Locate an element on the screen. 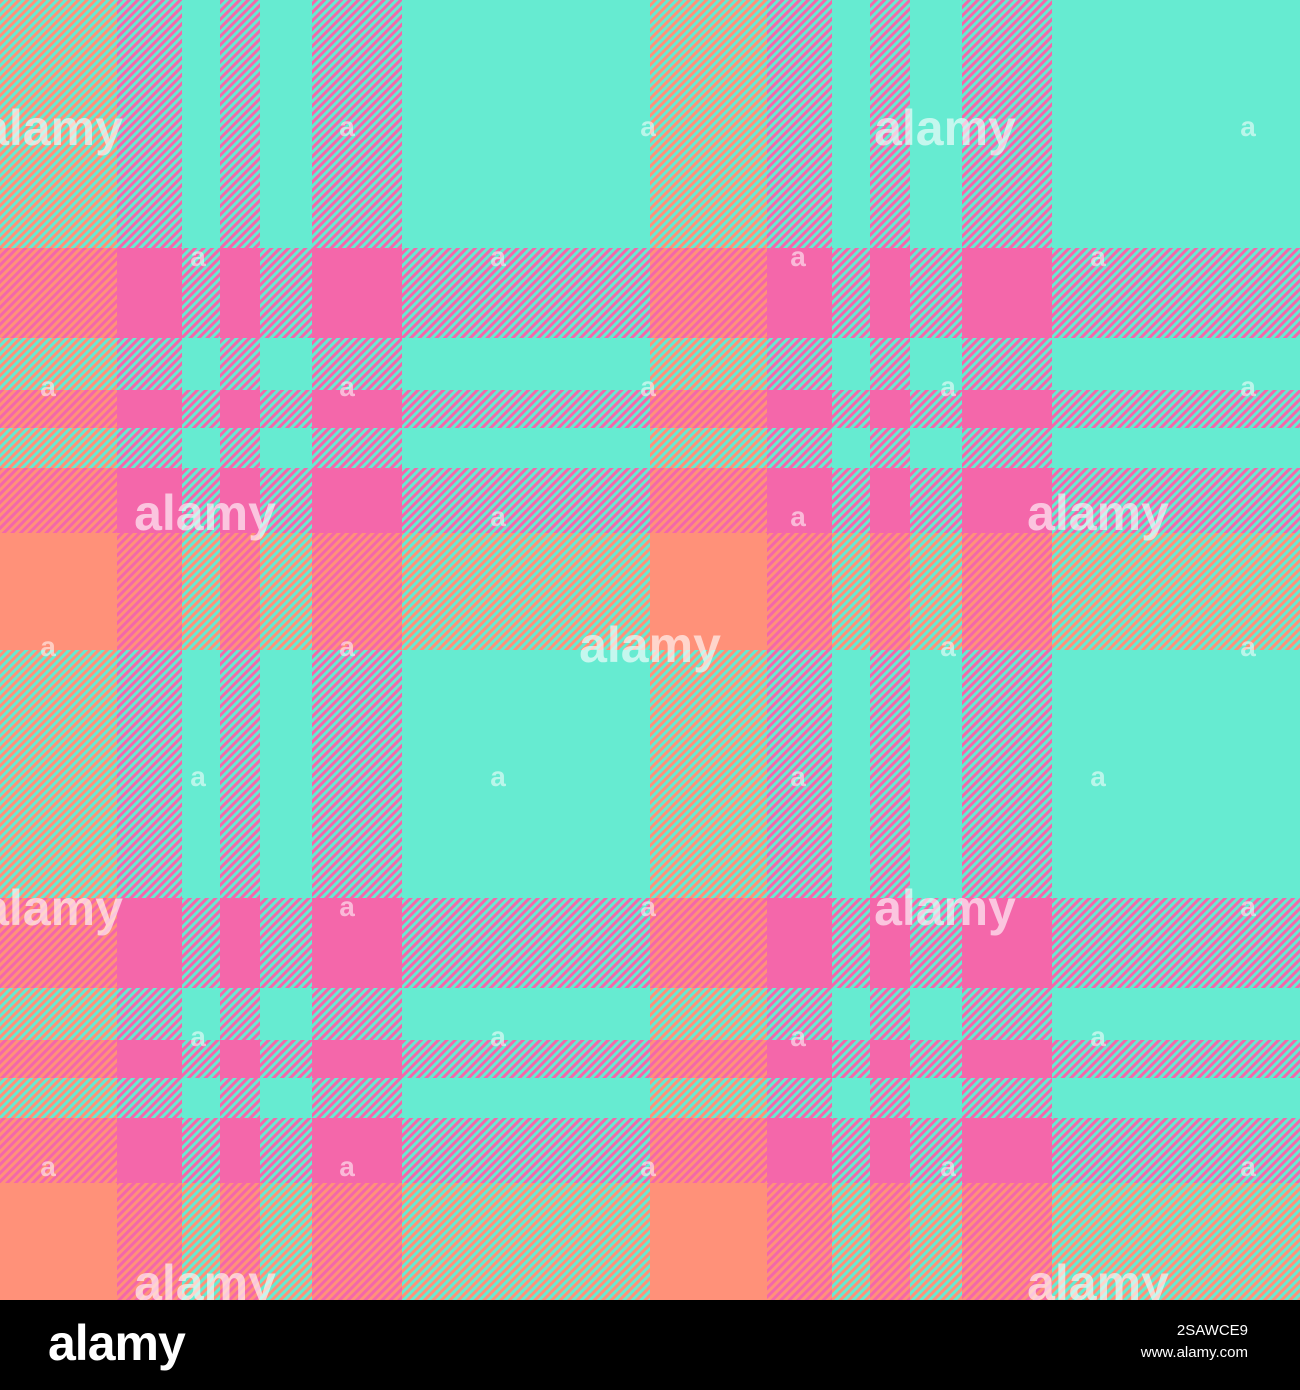  stock-footer-bar: alamy 2SAWCE9 www.alamy.com is located at coordinates (650, 1345).